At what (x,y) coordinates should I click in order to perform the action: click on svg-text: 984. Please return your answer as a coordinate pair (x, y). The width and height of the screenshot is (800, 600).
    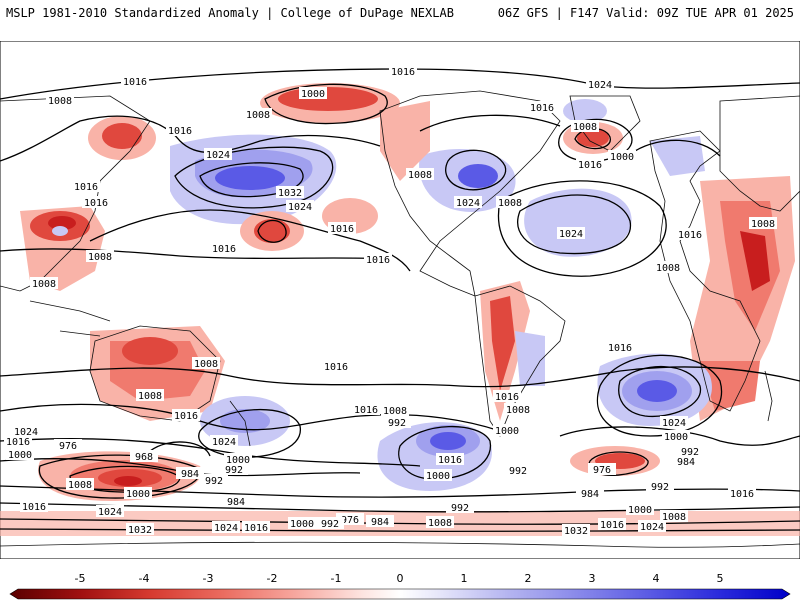
    Looking at the image, I should click on (236, 502).